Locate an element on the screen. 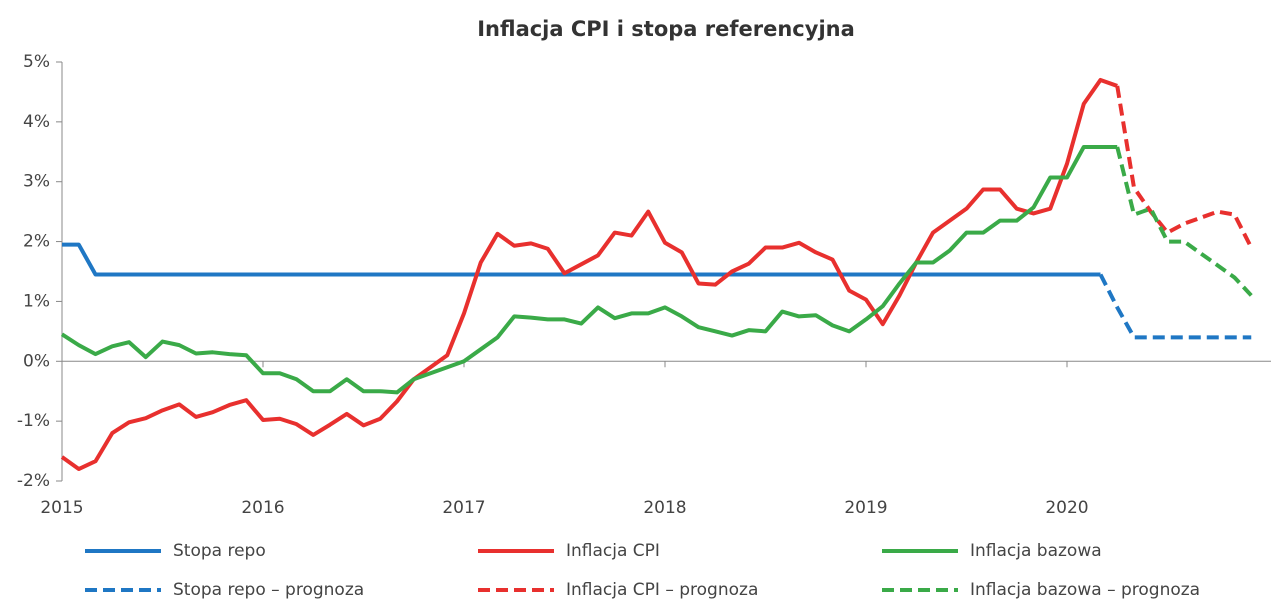 This screenshot has width=1271, height=603. y-tick-label: 3% is located at coordinates (36, 182).